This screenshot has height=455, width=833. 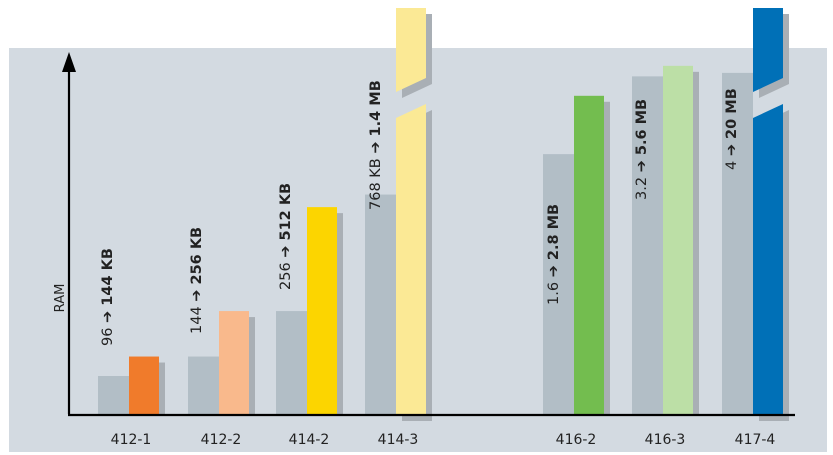 I want to click on tick-label-414-3: 414-3, so click(x=398, y=440).